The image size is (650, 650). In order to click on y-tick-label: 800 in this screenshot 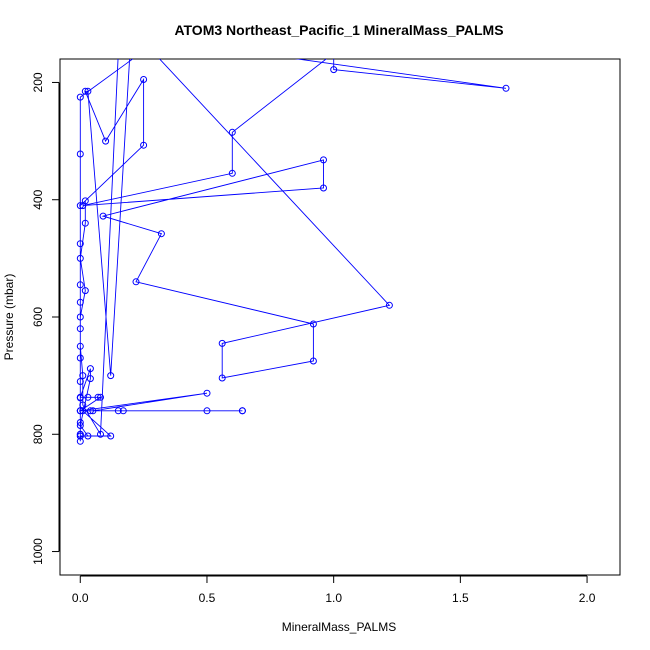, I will do `click(38, 434)`.